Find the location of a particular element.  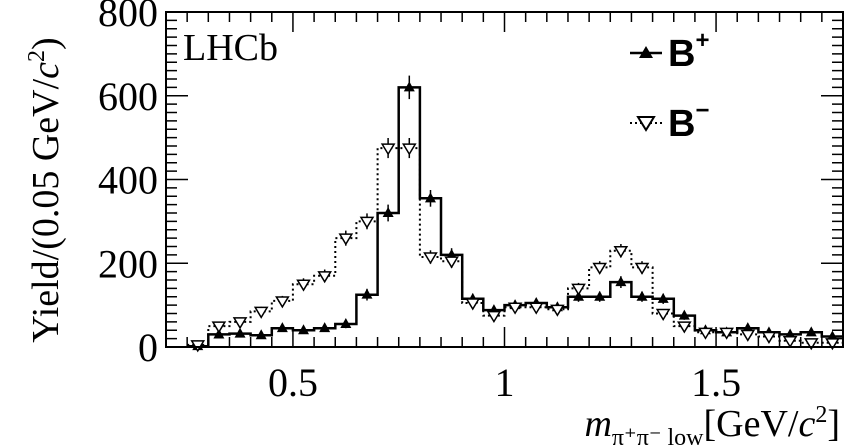

x-tick-label: 1 is located at coordinates (505, 382).